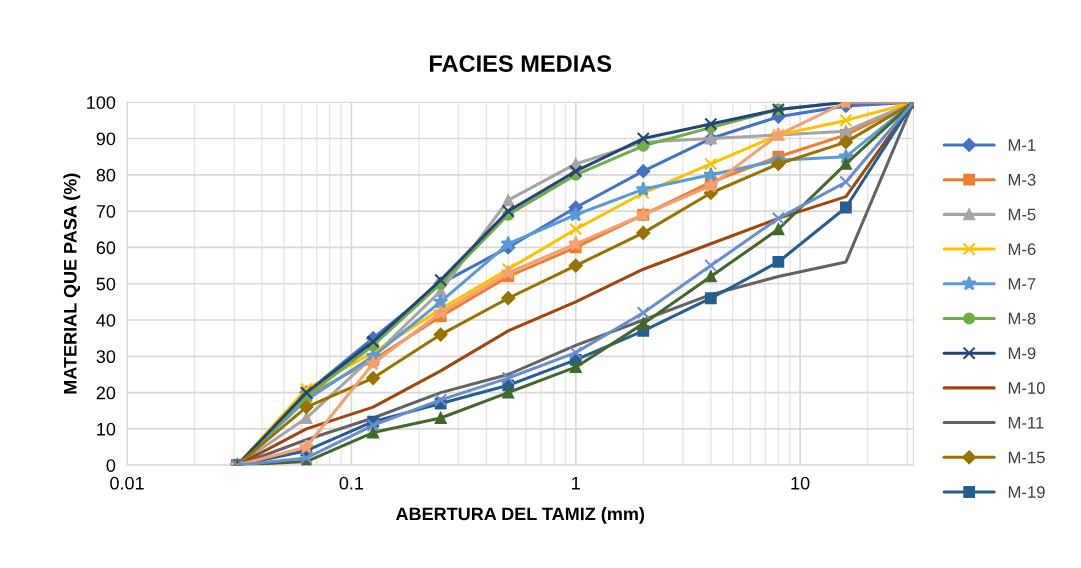 This screenshot has height=568, width=1081. Describe the element at coordinates (101, 102) in the screenshot. I see `y-tick-label: 100` at that location.